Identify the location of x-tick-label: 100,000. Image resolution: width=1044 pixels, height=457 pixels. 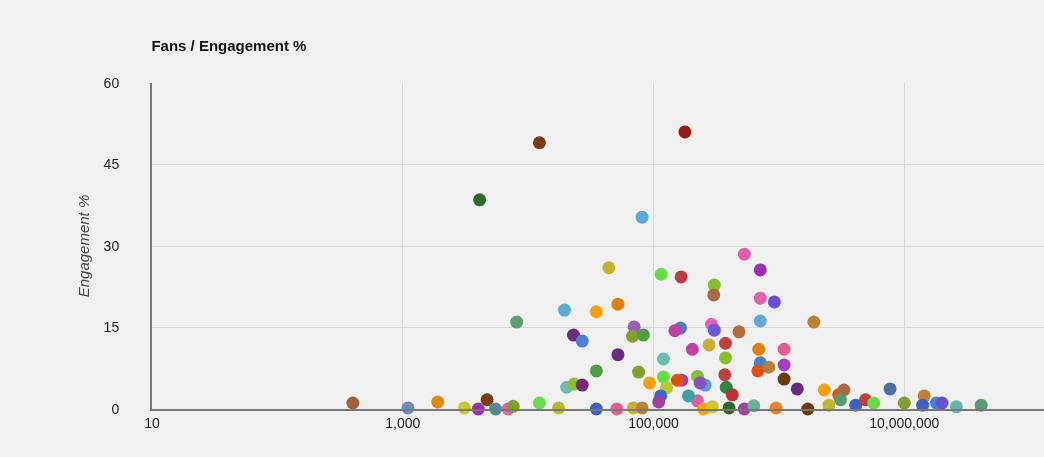
(654, 422).